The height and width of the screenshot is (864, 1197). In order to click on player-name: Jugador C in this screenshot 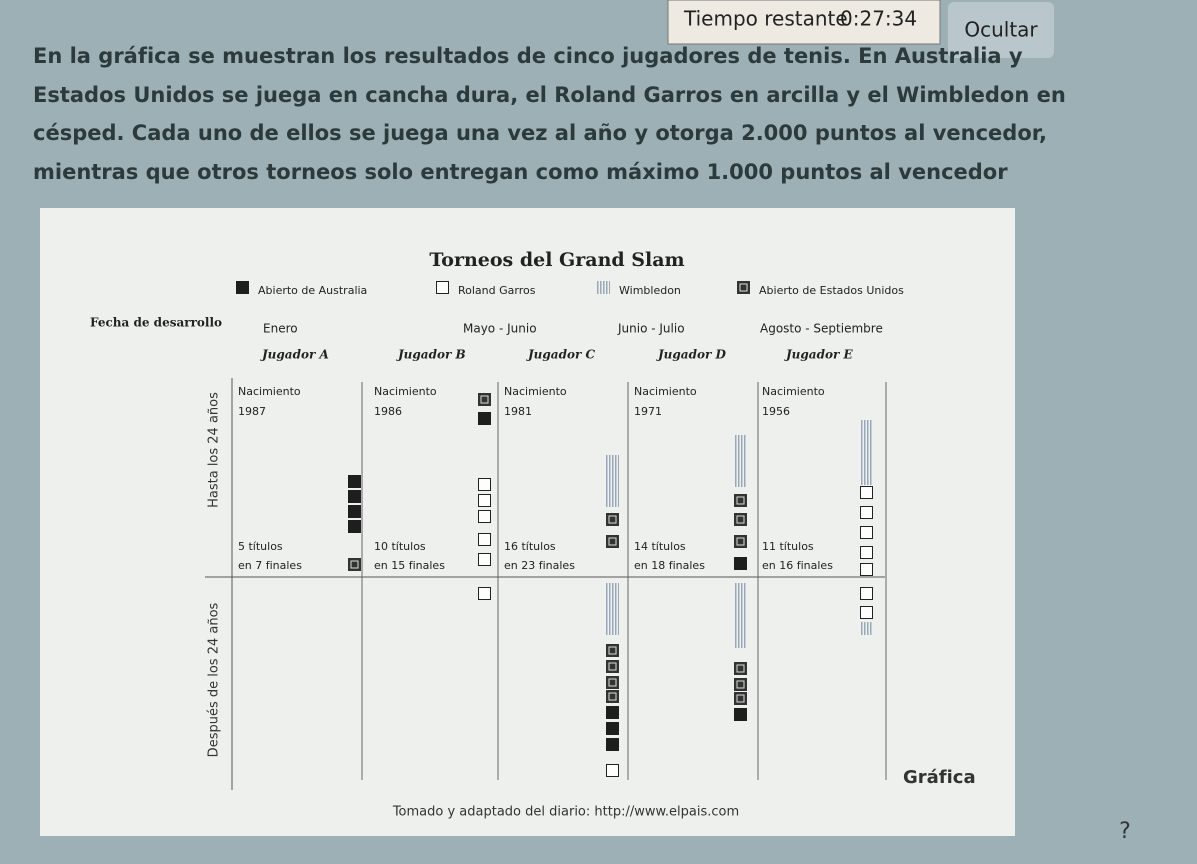, I will do `click(560, 355)`.